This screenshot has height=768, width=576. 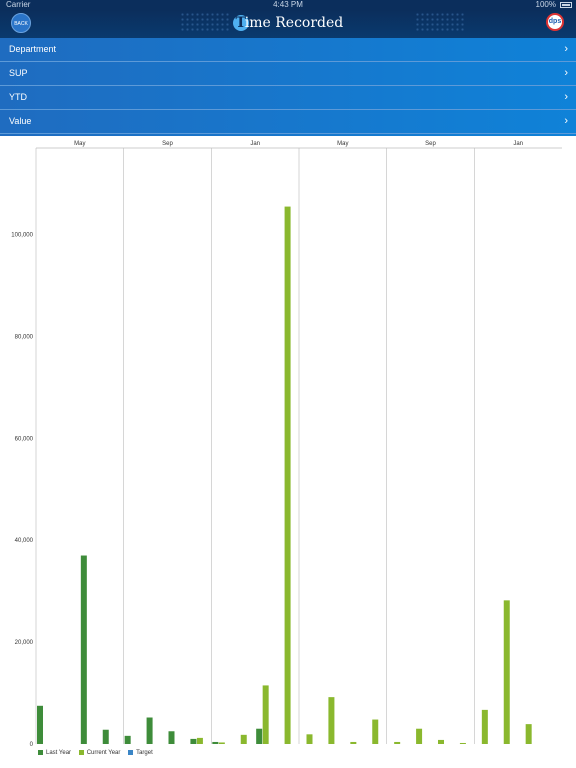 I want to click on menu-item-department: Department ›, so click(x=288, y=50).